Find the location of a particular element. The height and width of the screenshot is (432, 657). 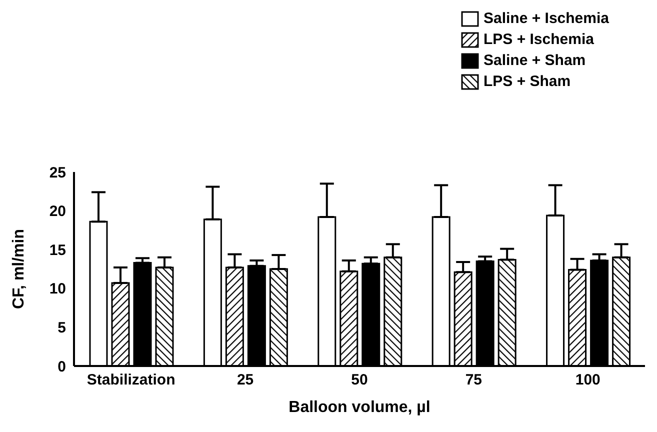

y-tick-label: 5 is located at coordinates (62, 328).